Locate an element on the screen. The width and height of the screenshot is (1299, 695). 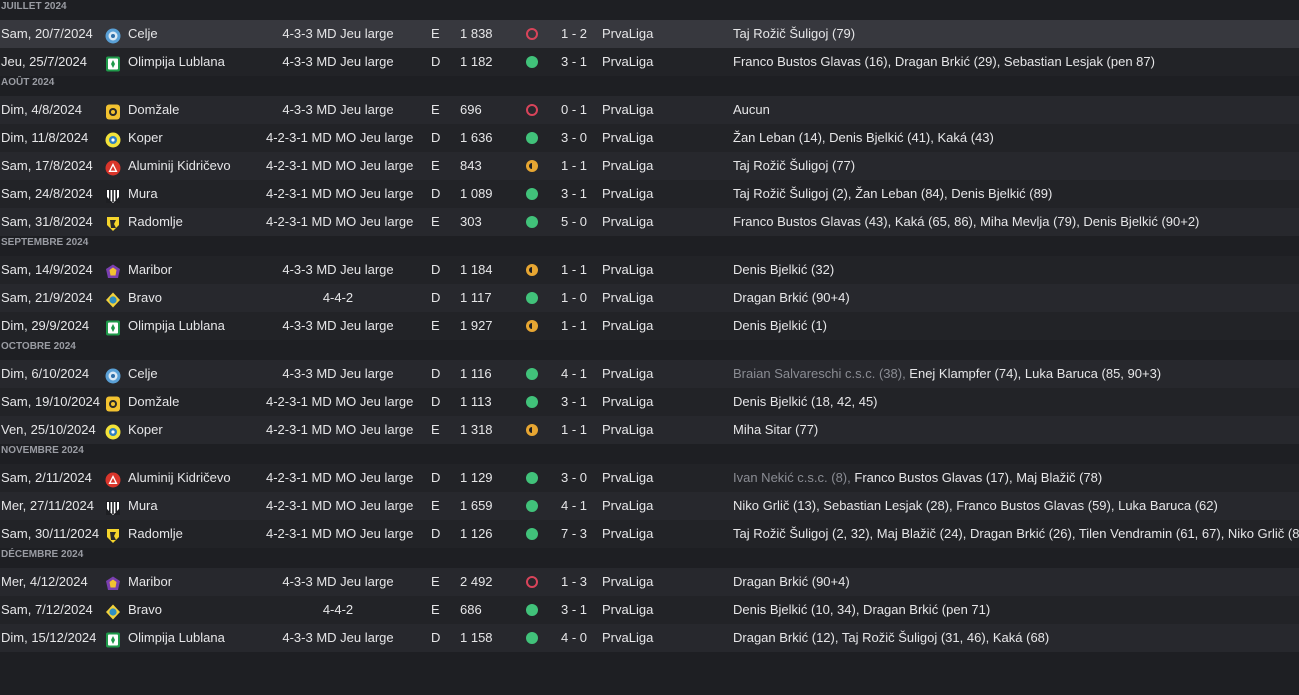
match-score: 0 - 1 is located at coordinates (574, 109).